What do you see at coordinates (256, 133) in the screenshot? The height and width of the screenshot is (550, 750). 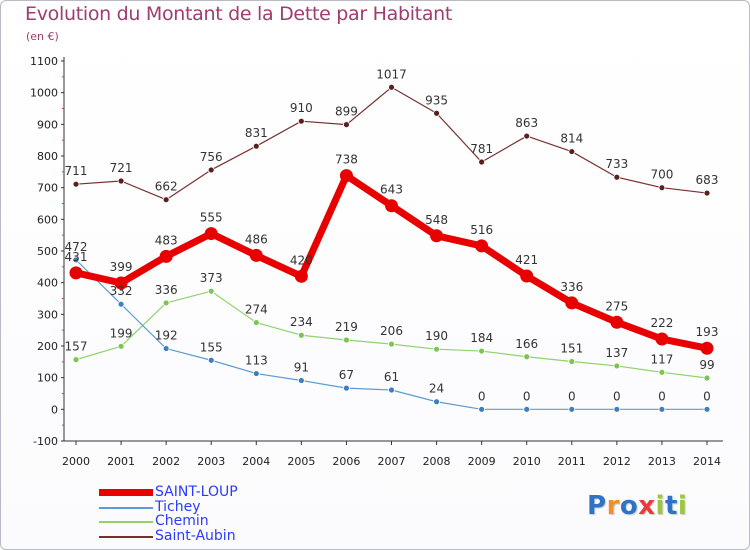 I see `data-label-saint-aubin: 831` at bounding box center [256, 133].